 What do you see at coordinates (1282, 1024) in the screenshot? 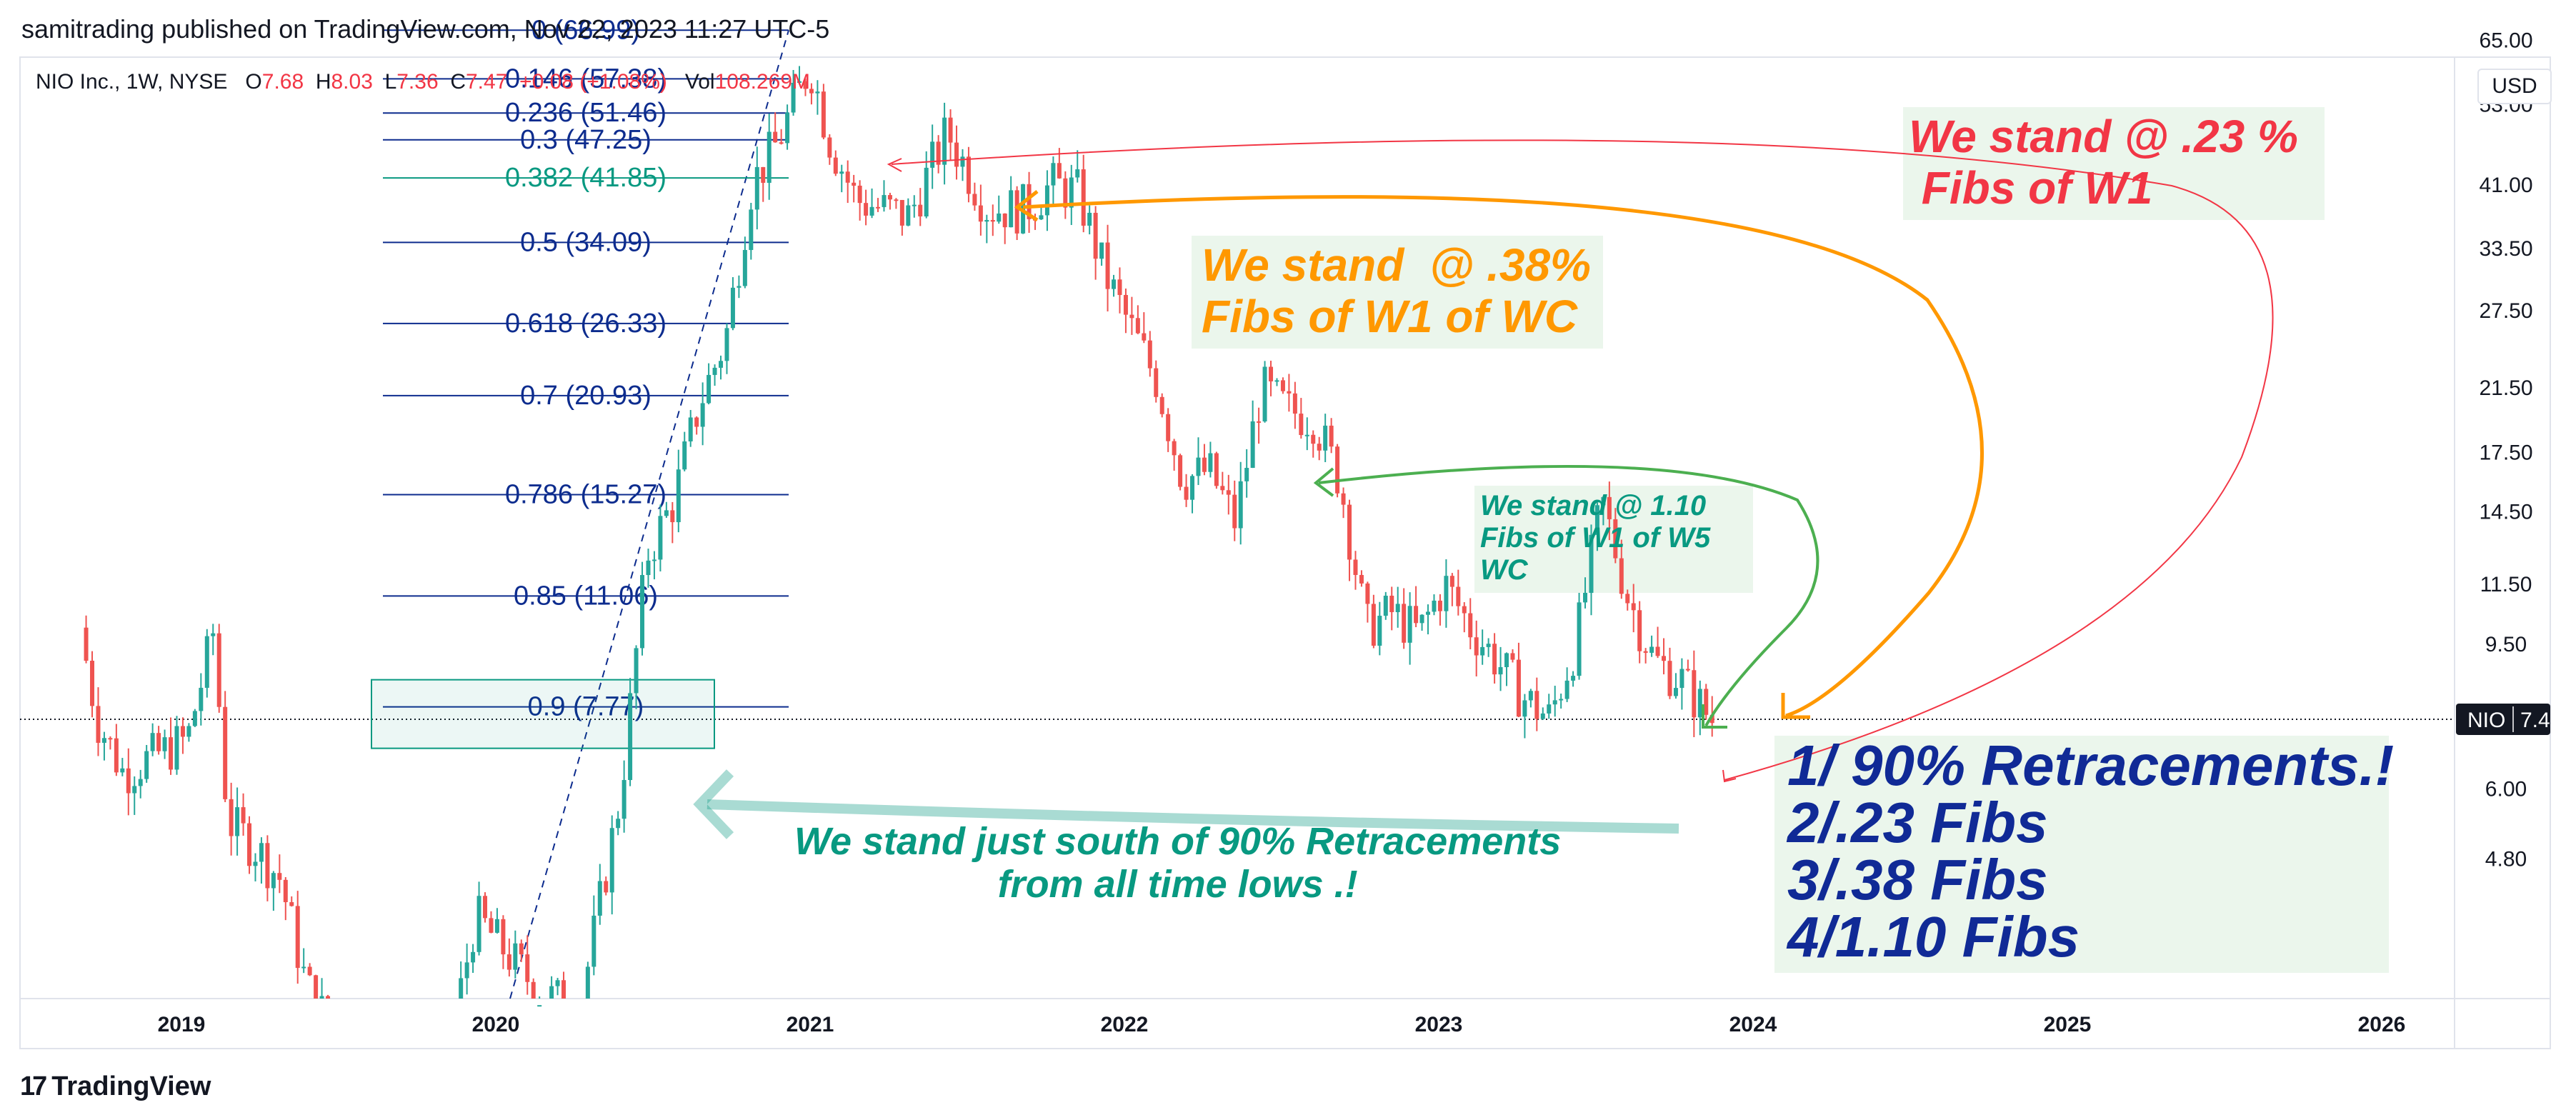
I see `time-axis: 2019 2020 2021 2022 2023 2024 2025 2026` at bounding box center [1282, 1024].